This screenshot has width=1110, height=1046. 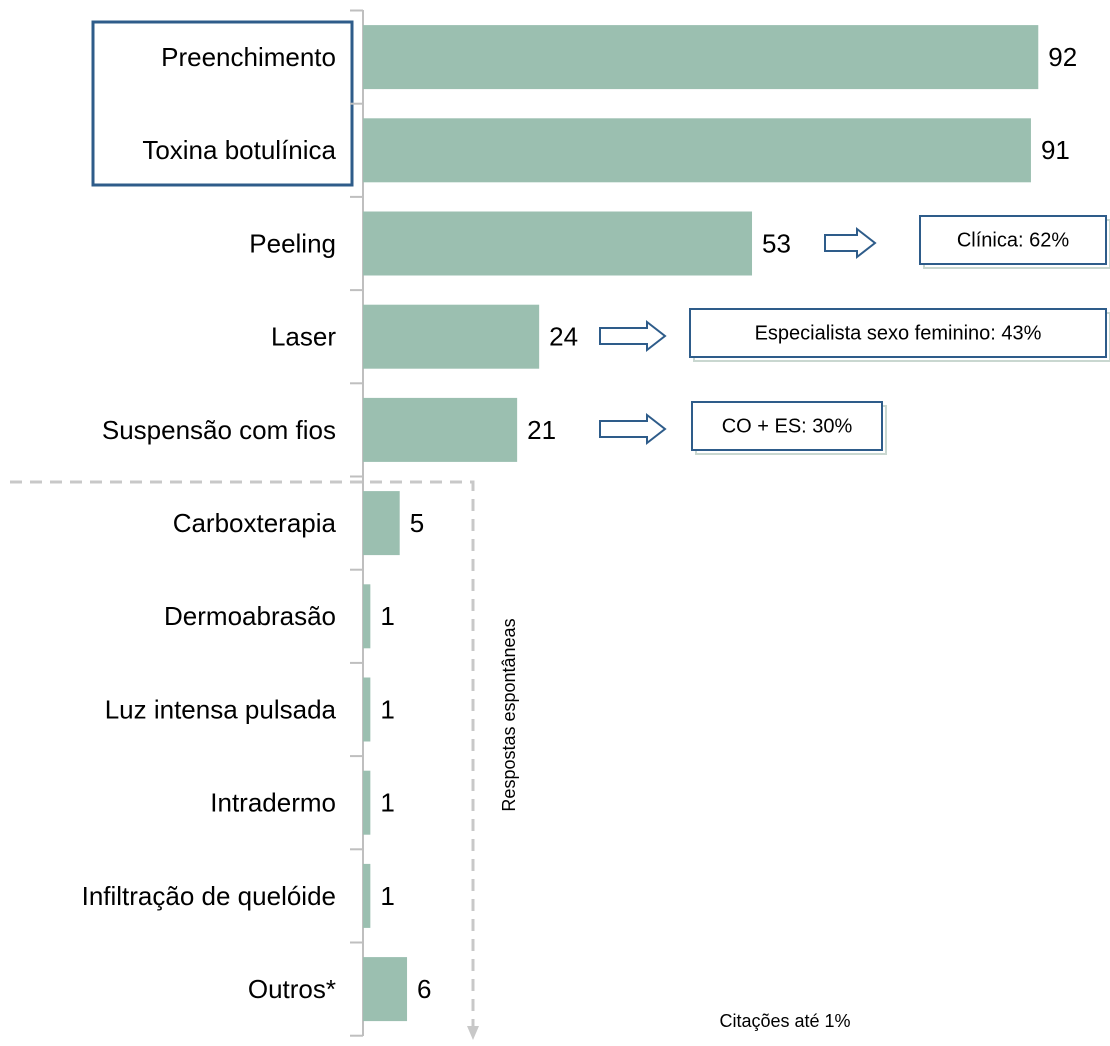 I want to click on callout-text: Especialista sexo feminino: 43%, so click(x=898, y=333).